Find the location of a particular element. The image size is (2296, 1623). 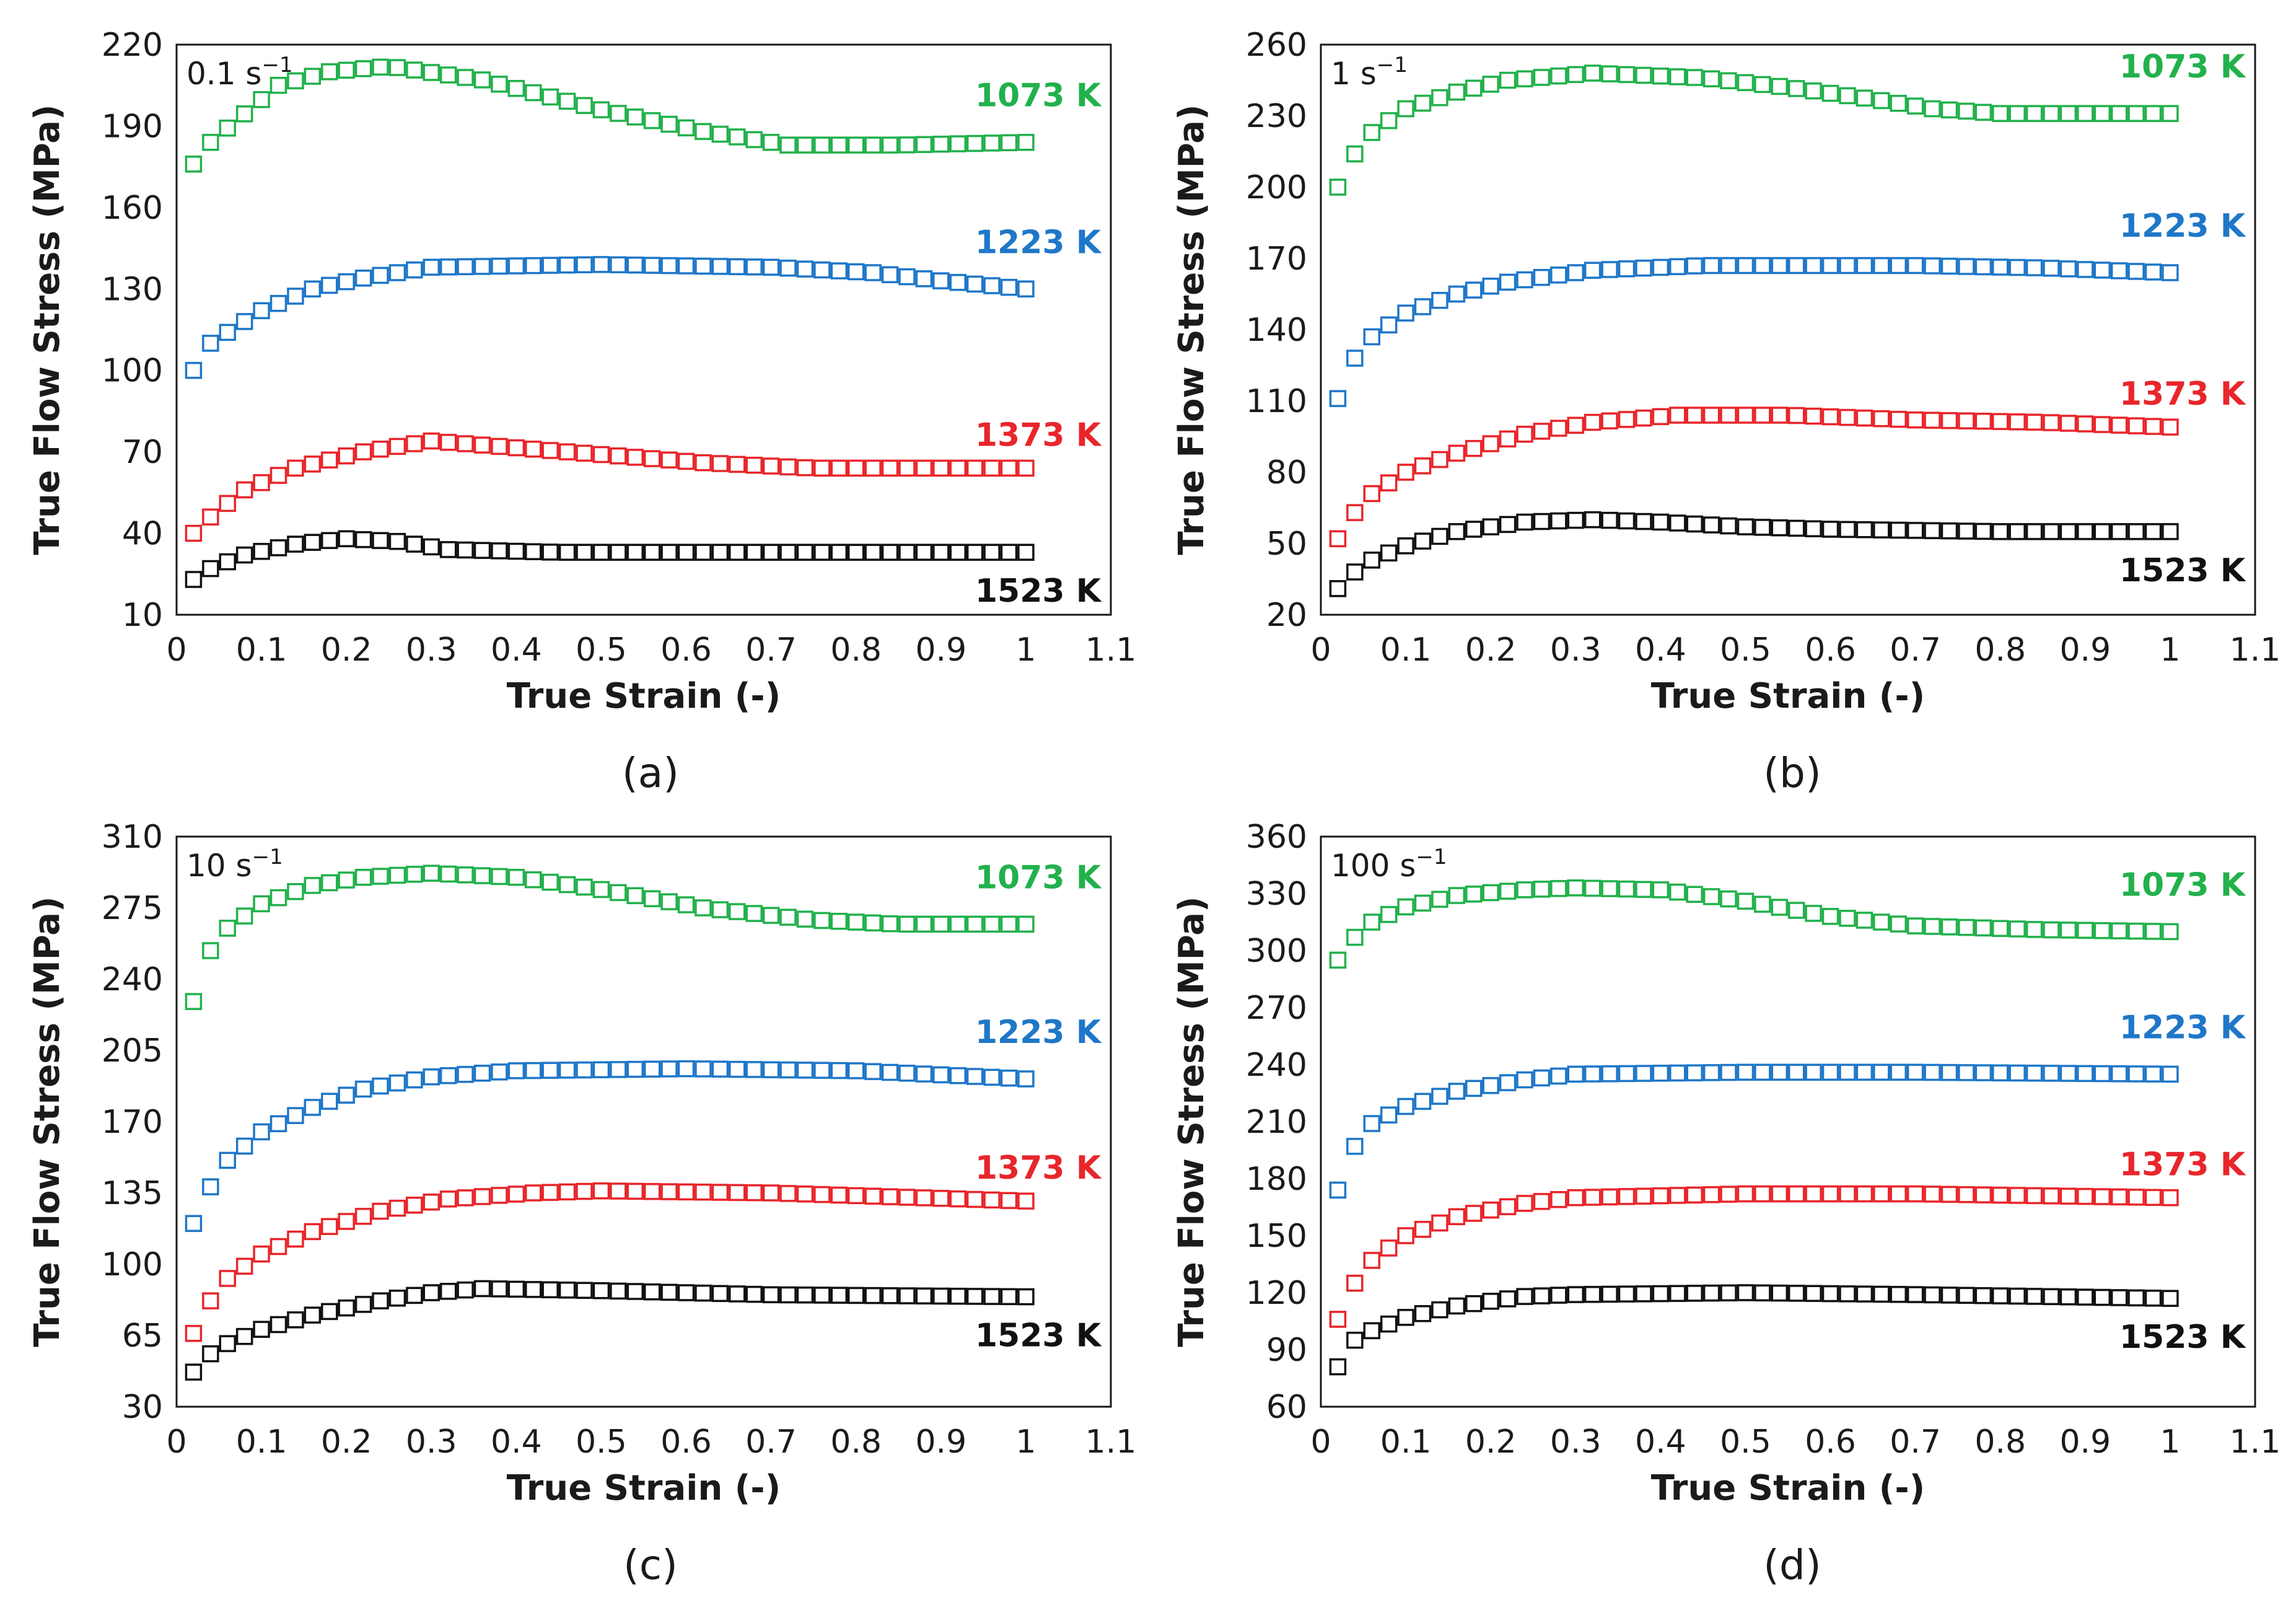

x-tick-label: 0.9 is located at coordinates (2085, 1442).